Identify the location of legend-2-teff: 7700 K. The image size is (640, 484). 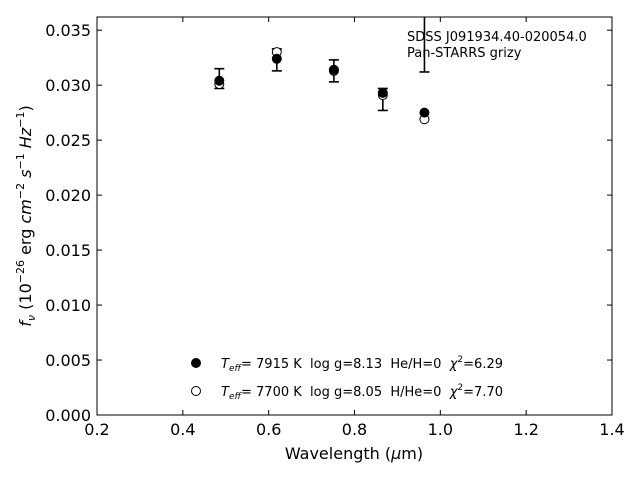
(279, 392).